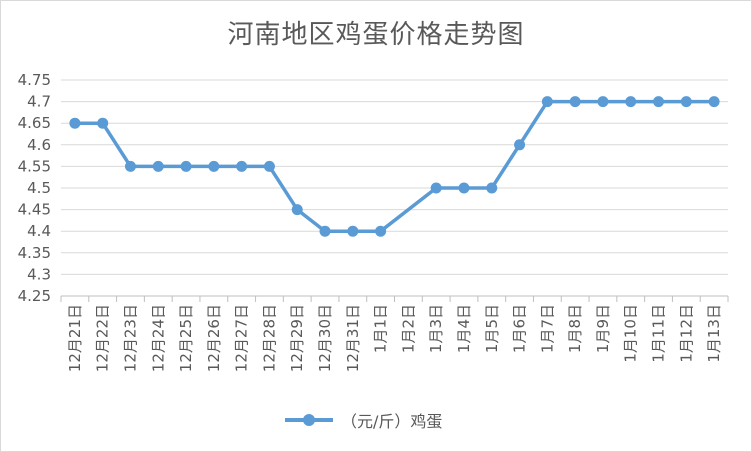  I want to click on y-tick-label: 4.7, so click(39, 102).